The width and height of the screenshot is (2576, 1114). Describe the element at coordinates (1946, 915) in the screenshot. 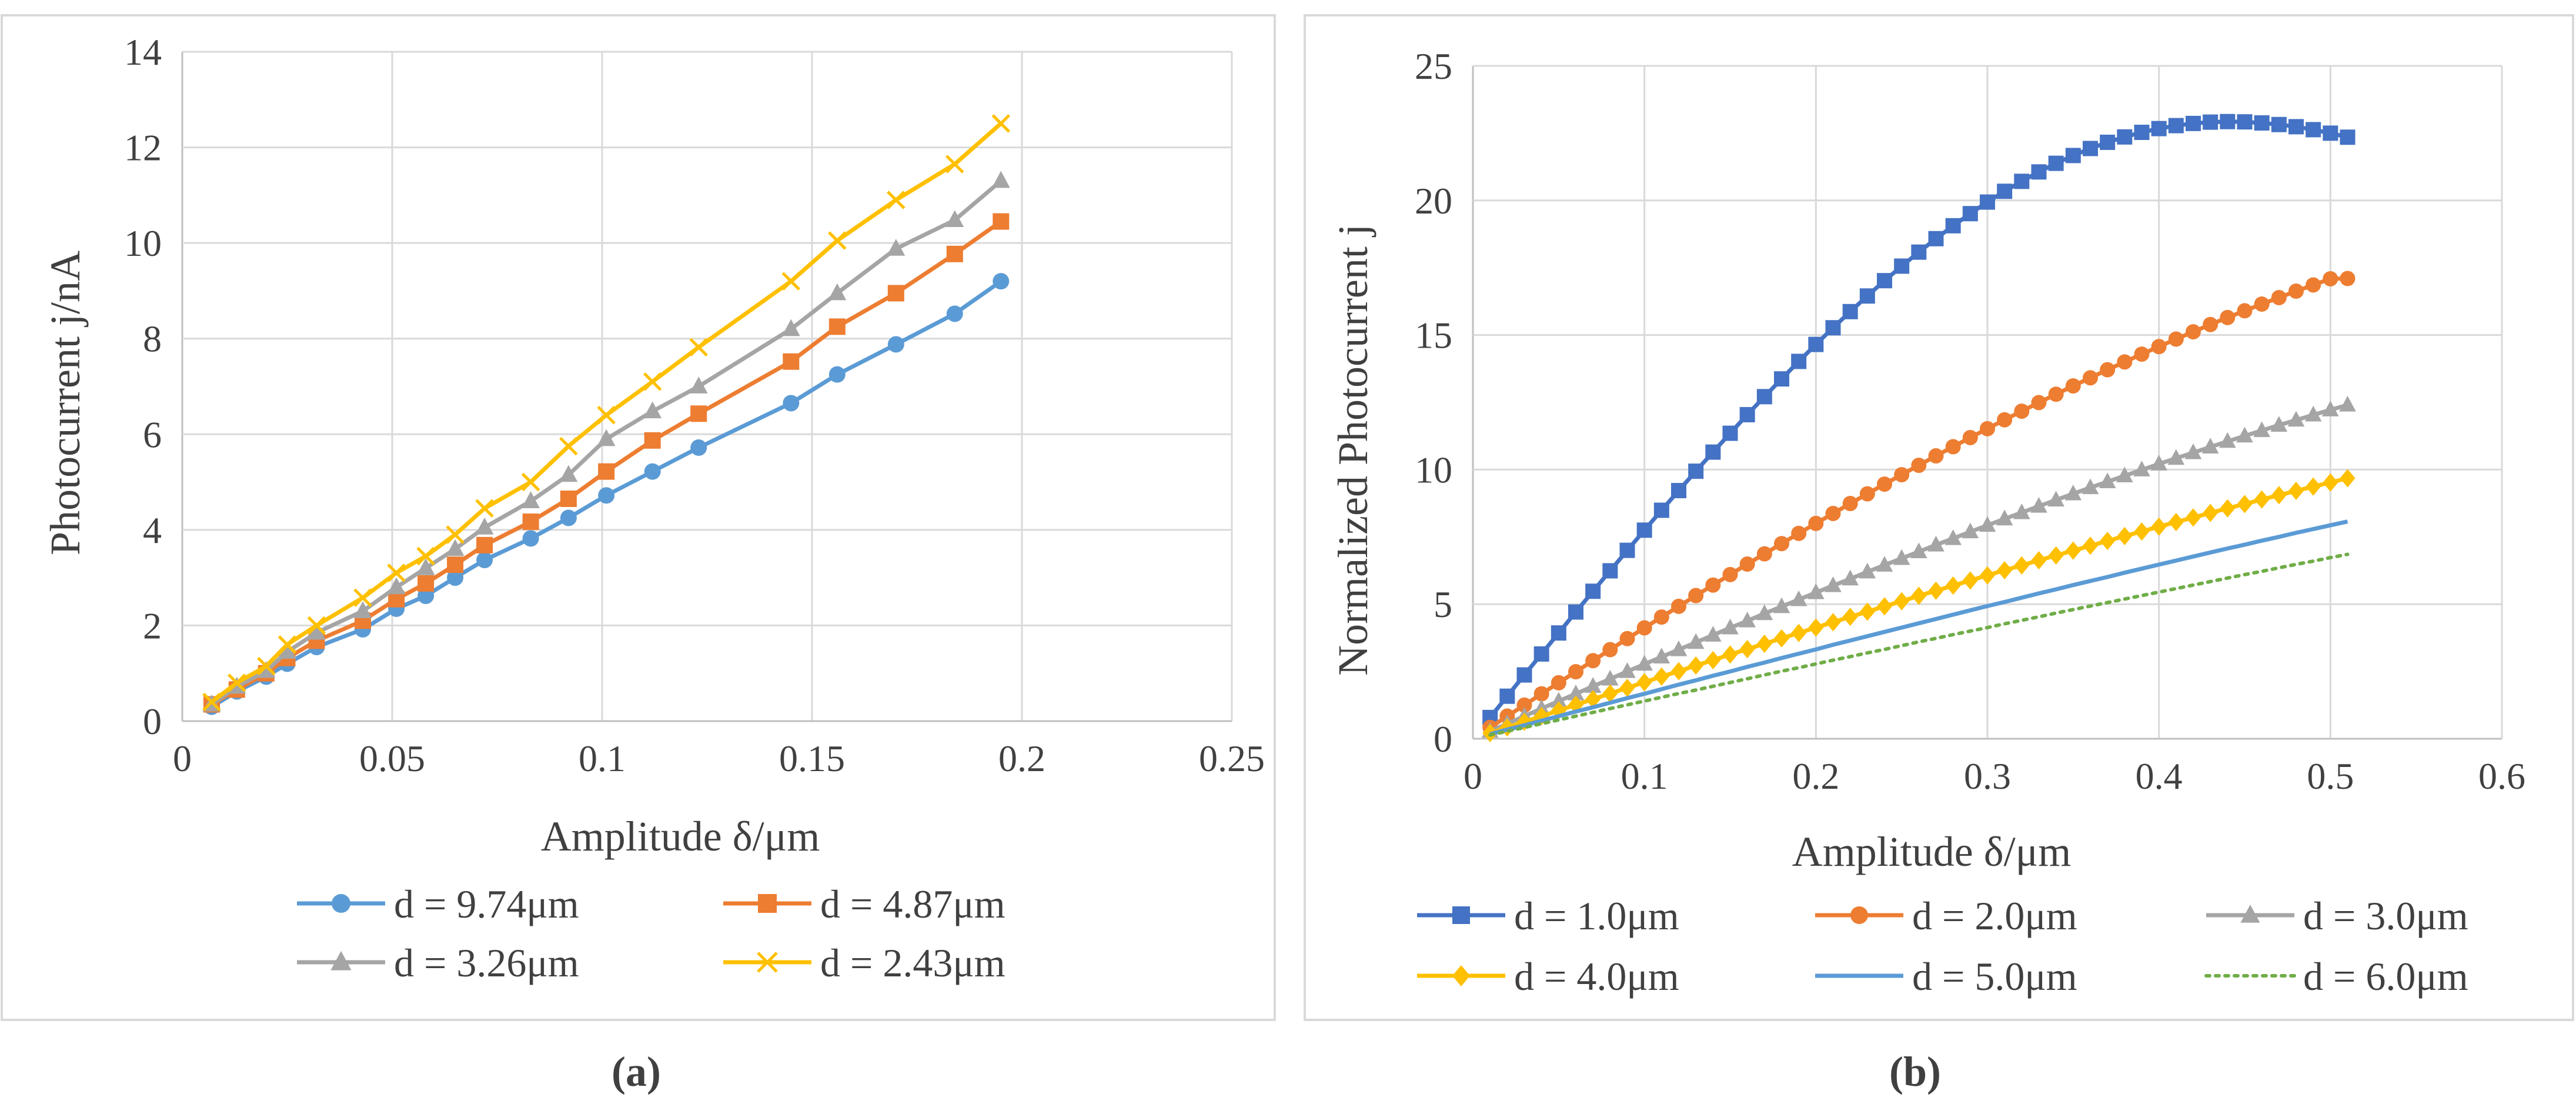

I see `legend-item-d-2-0-m: d = 2.0μm` at that location.